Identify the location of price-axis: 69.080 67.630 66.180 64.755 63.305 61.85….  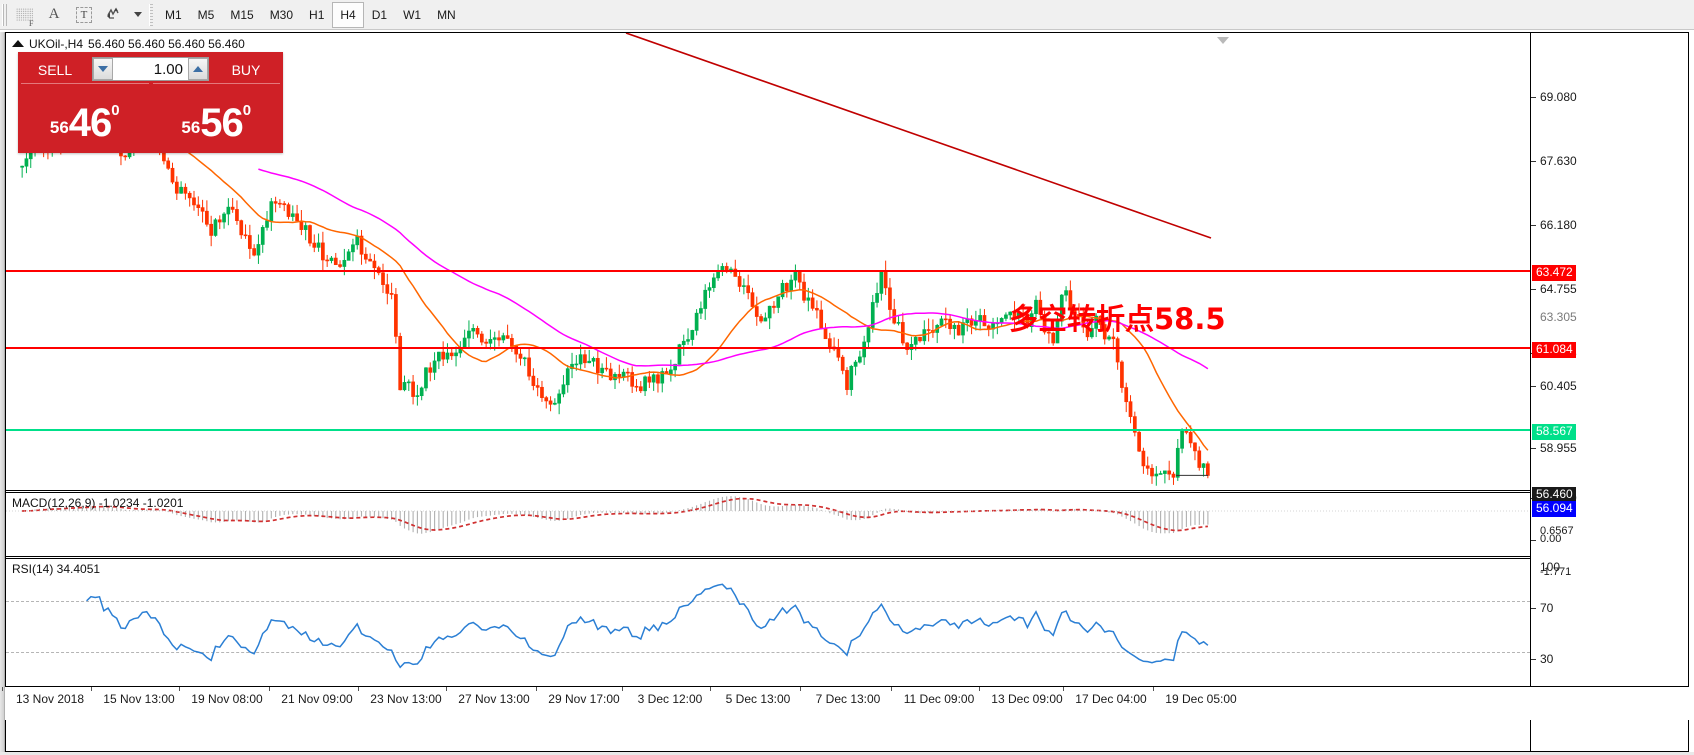
(1609, 392).